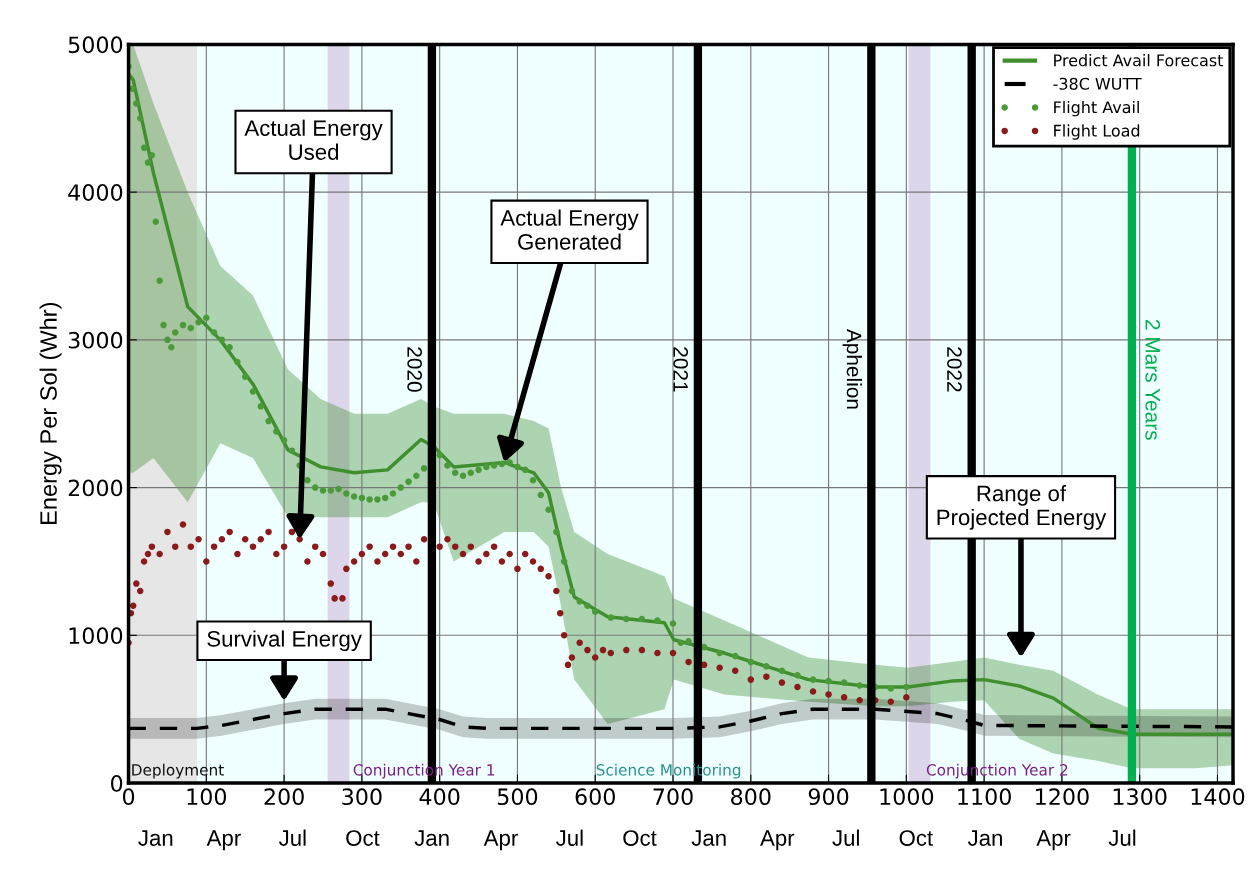 This screenshot has width=1248, height=871. What do you see at coordinates (128, 797) in the screenshot?
I see `x-tick-label: 0` at bounding box center [128, 797].